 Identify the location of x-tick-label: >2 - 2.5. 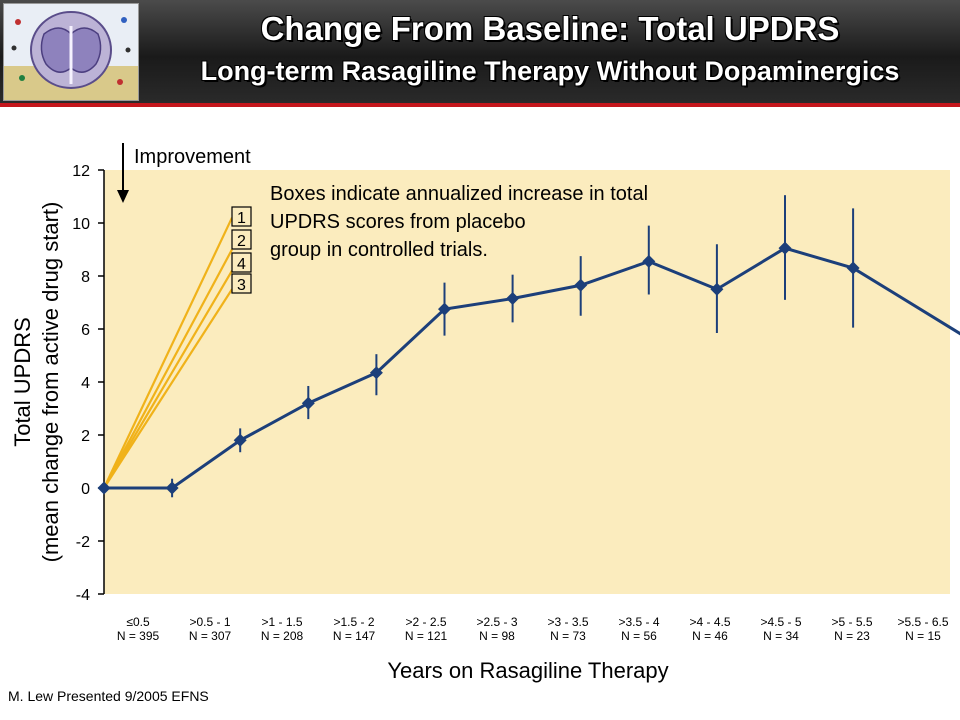
(425, 622).